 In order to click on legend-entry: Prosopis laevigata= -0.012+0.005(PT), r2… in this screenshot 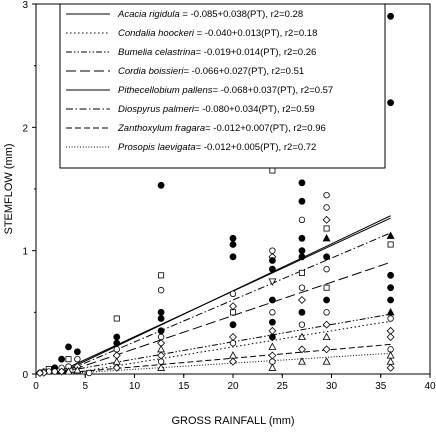, I will do `click(217, 147)`.